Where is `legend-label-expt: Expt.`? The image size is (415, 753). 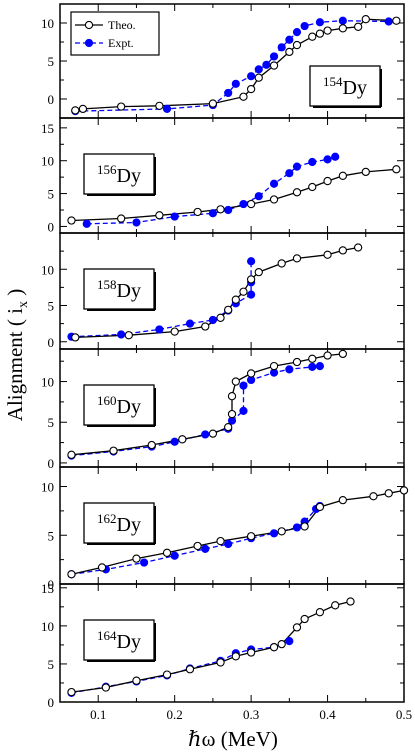
legend-label-expt: Expt. is located at coordinates (121, 43).